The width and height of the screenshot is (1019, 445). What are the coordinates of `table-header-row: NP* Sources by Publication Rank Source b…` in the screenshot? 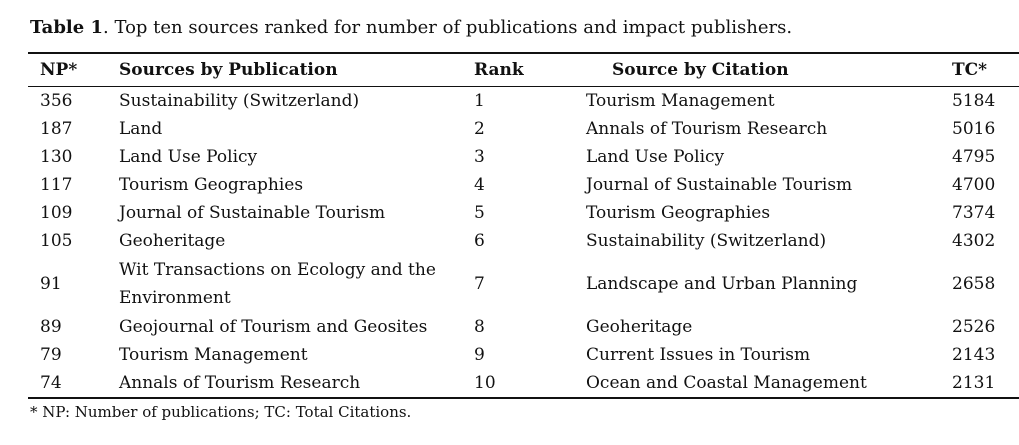 It's located at (523, 69).